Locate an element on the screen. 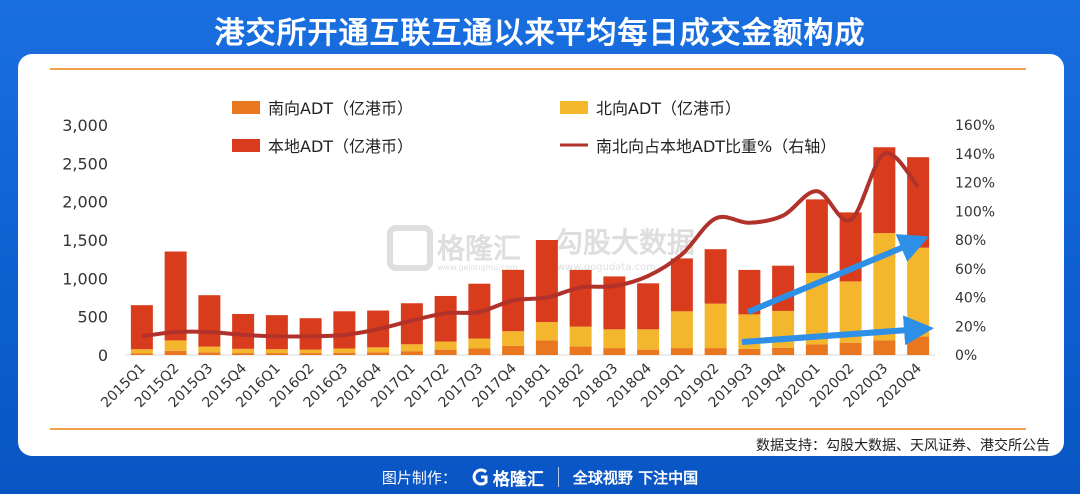 The image size is (1080, 494). bar-south-2015Q3 is located at coordinates (209, 353).